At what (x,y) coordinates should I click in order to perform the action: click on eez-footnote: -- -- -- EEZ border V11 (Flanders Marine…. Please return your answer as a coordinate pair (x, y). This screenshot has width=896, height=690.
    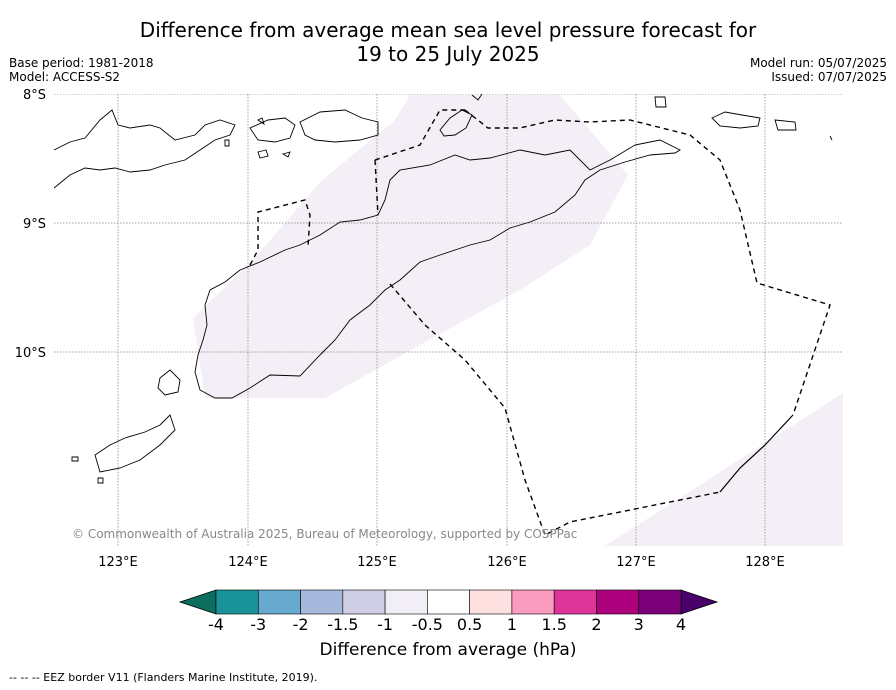
    Looking at the image, I should click on (163, 677).